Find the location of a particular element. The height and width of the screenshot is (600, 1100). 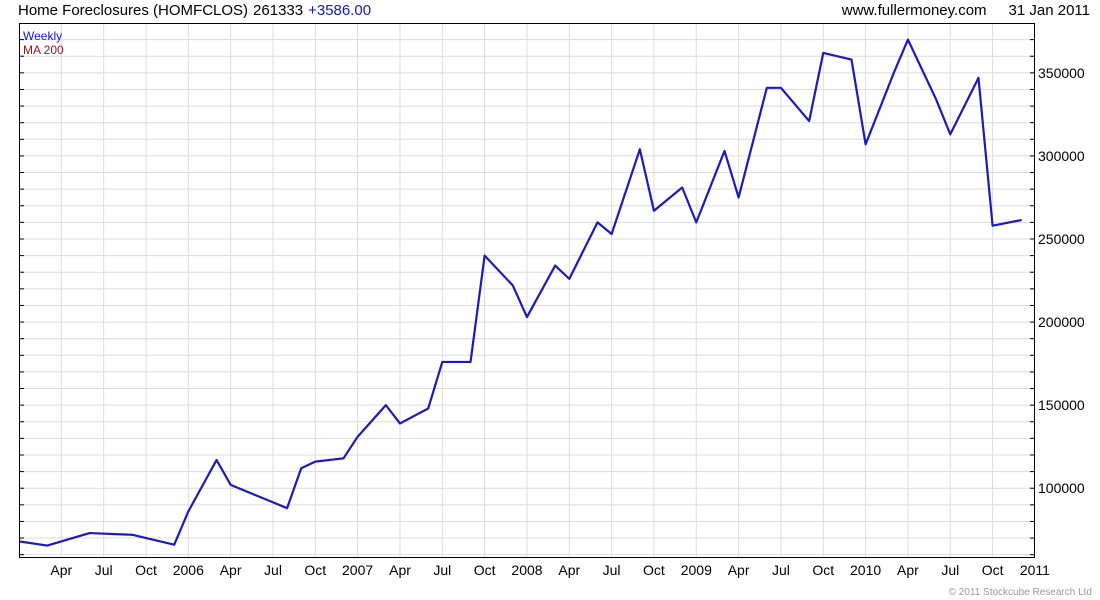

x-axis-tick-label: 2007 is located at coordinates (358, 570).